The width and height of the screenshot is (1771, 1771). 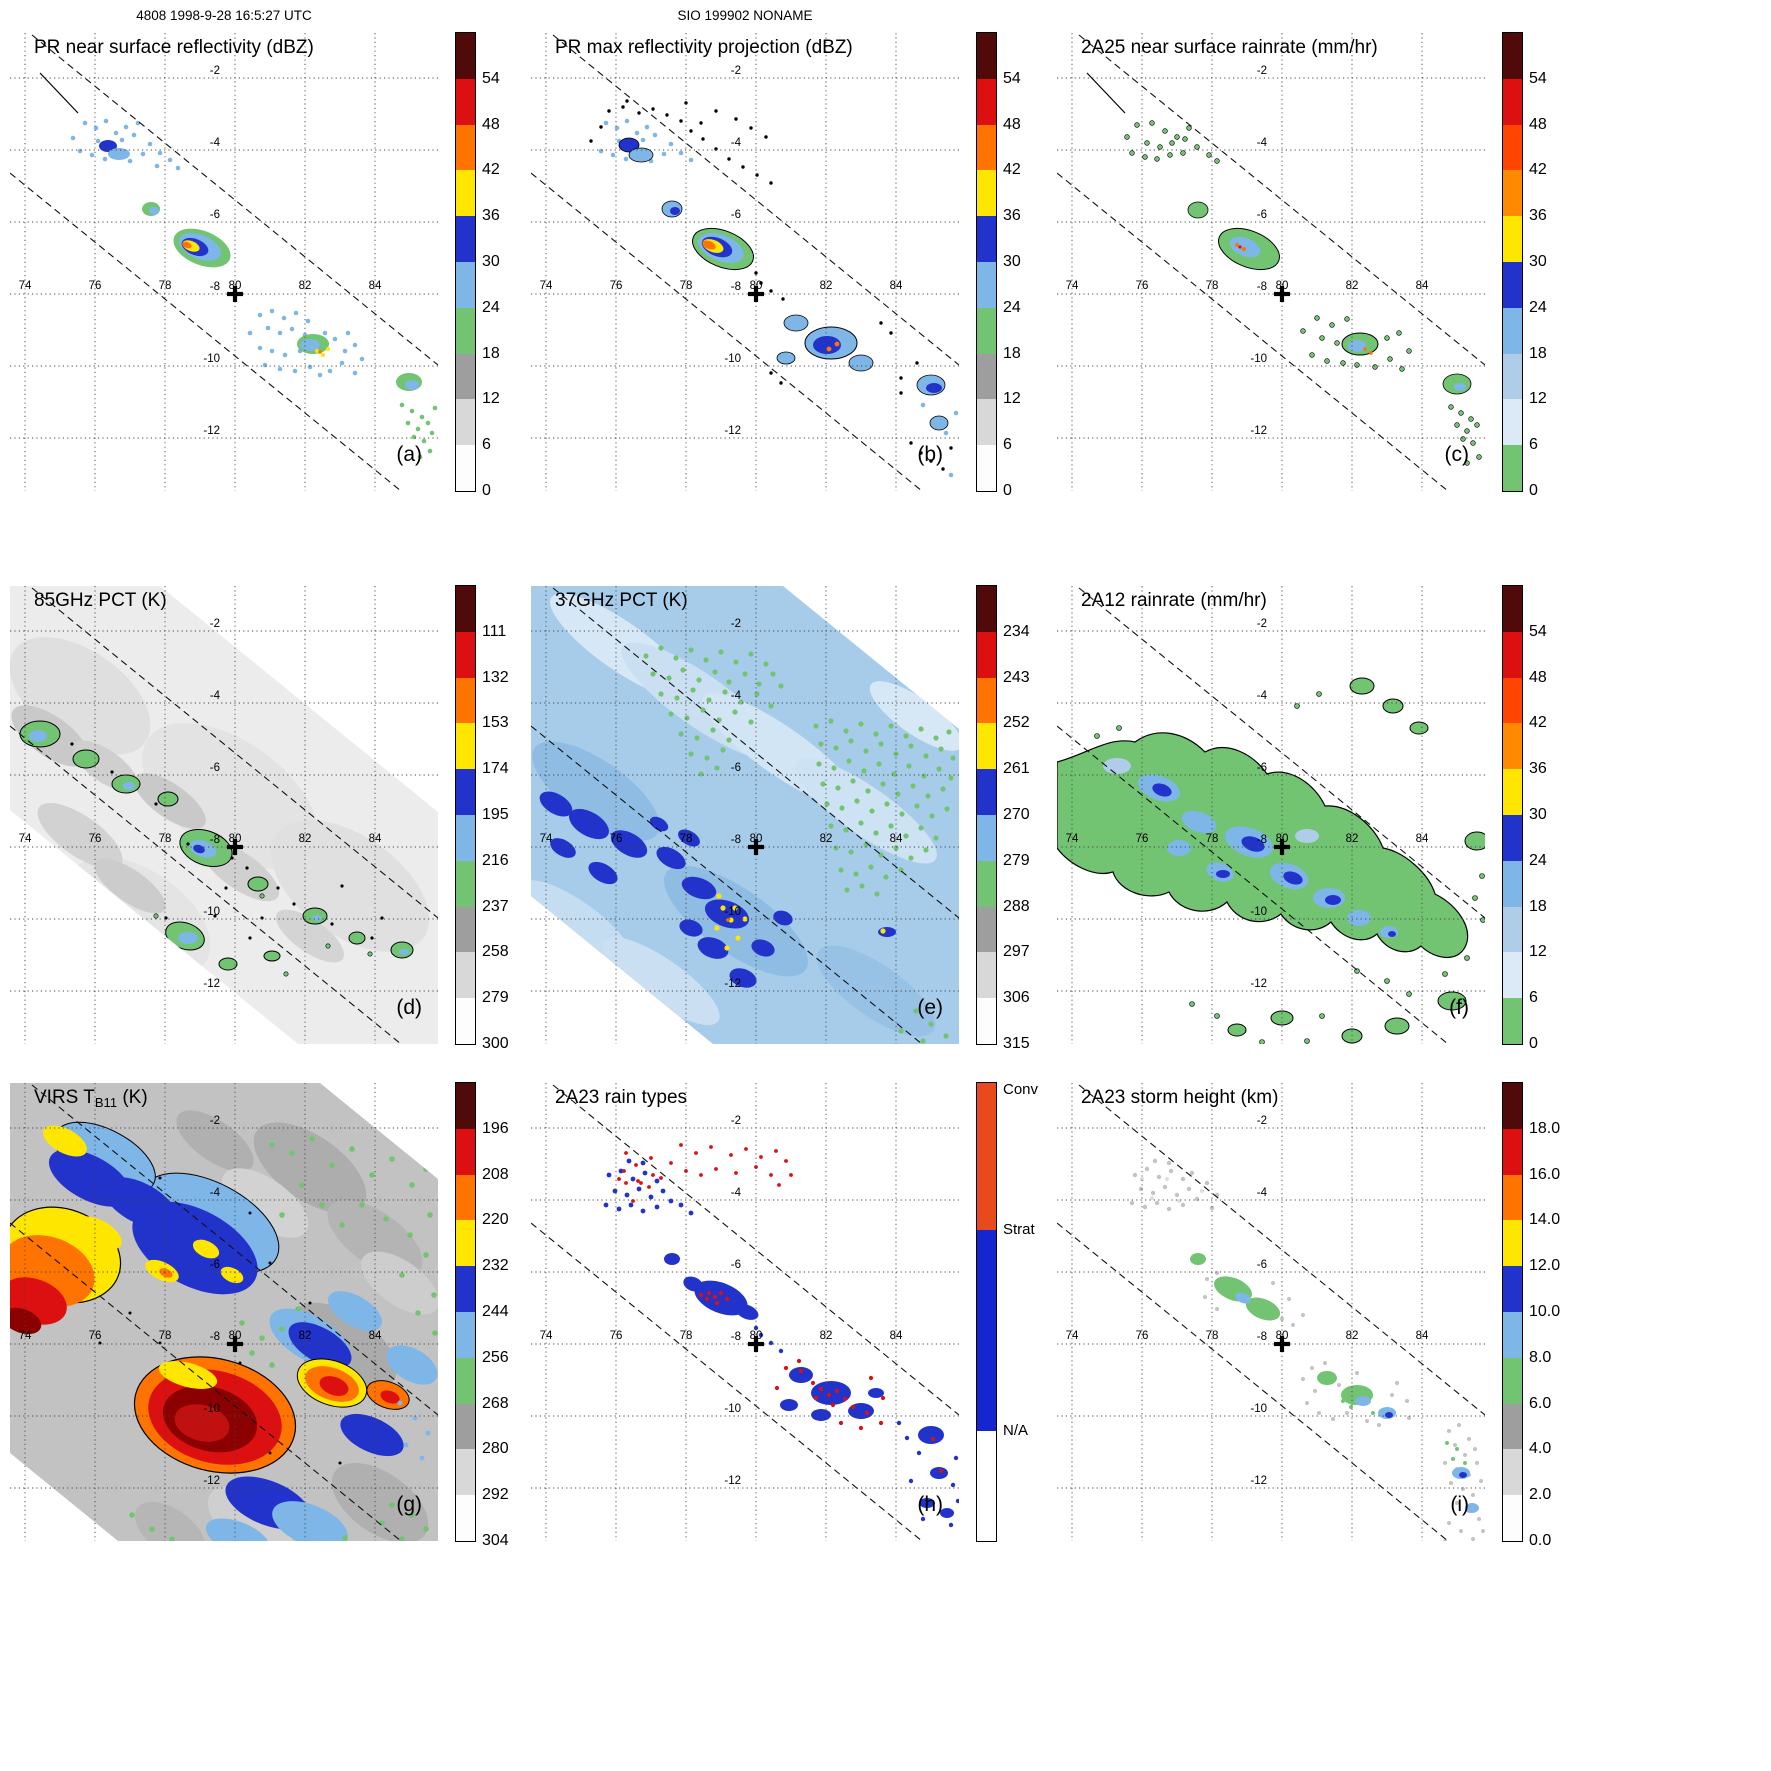 What do you see at coordinates (1538, 399) in the screenshot?
I see `colorbar-c-tick: 12` at bounding box center [1538, 399].